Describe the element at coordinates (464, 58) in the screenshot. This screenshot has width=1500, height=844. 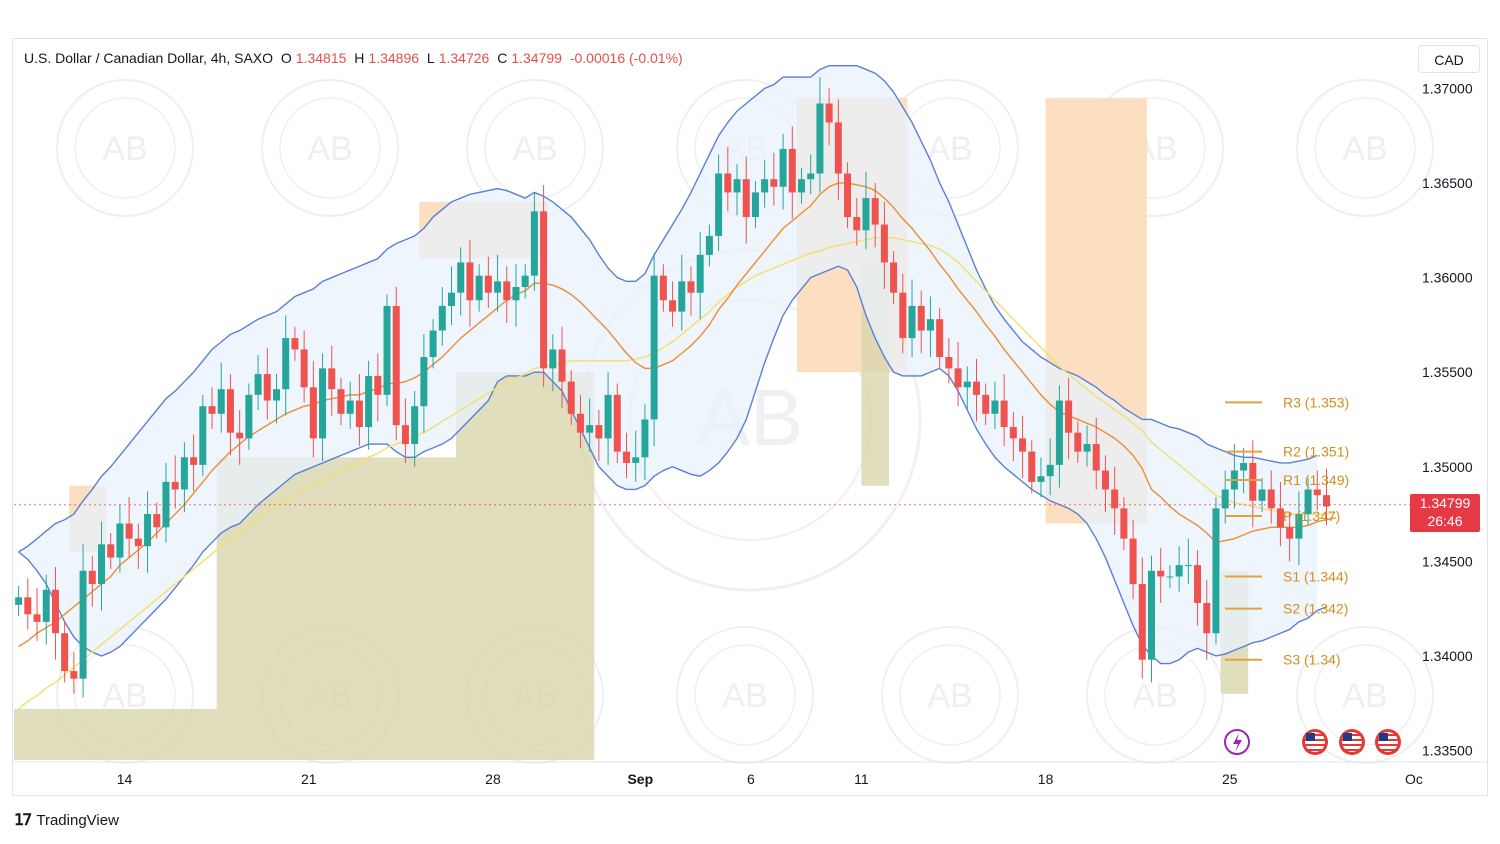
I see `low-value: 1.34726` at that location.